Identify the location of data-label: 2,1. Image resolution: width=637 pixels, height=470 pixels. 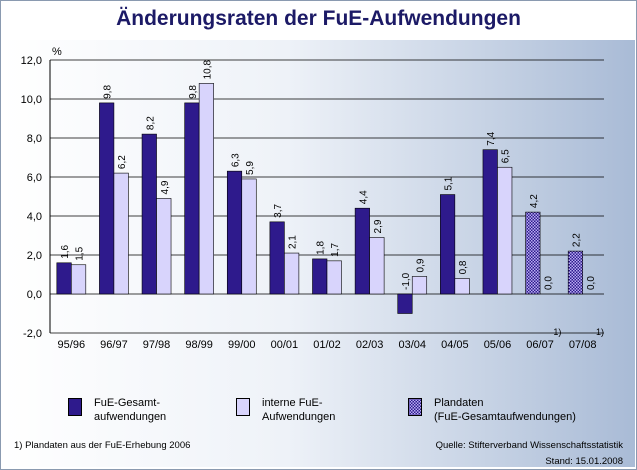
(293, 242).